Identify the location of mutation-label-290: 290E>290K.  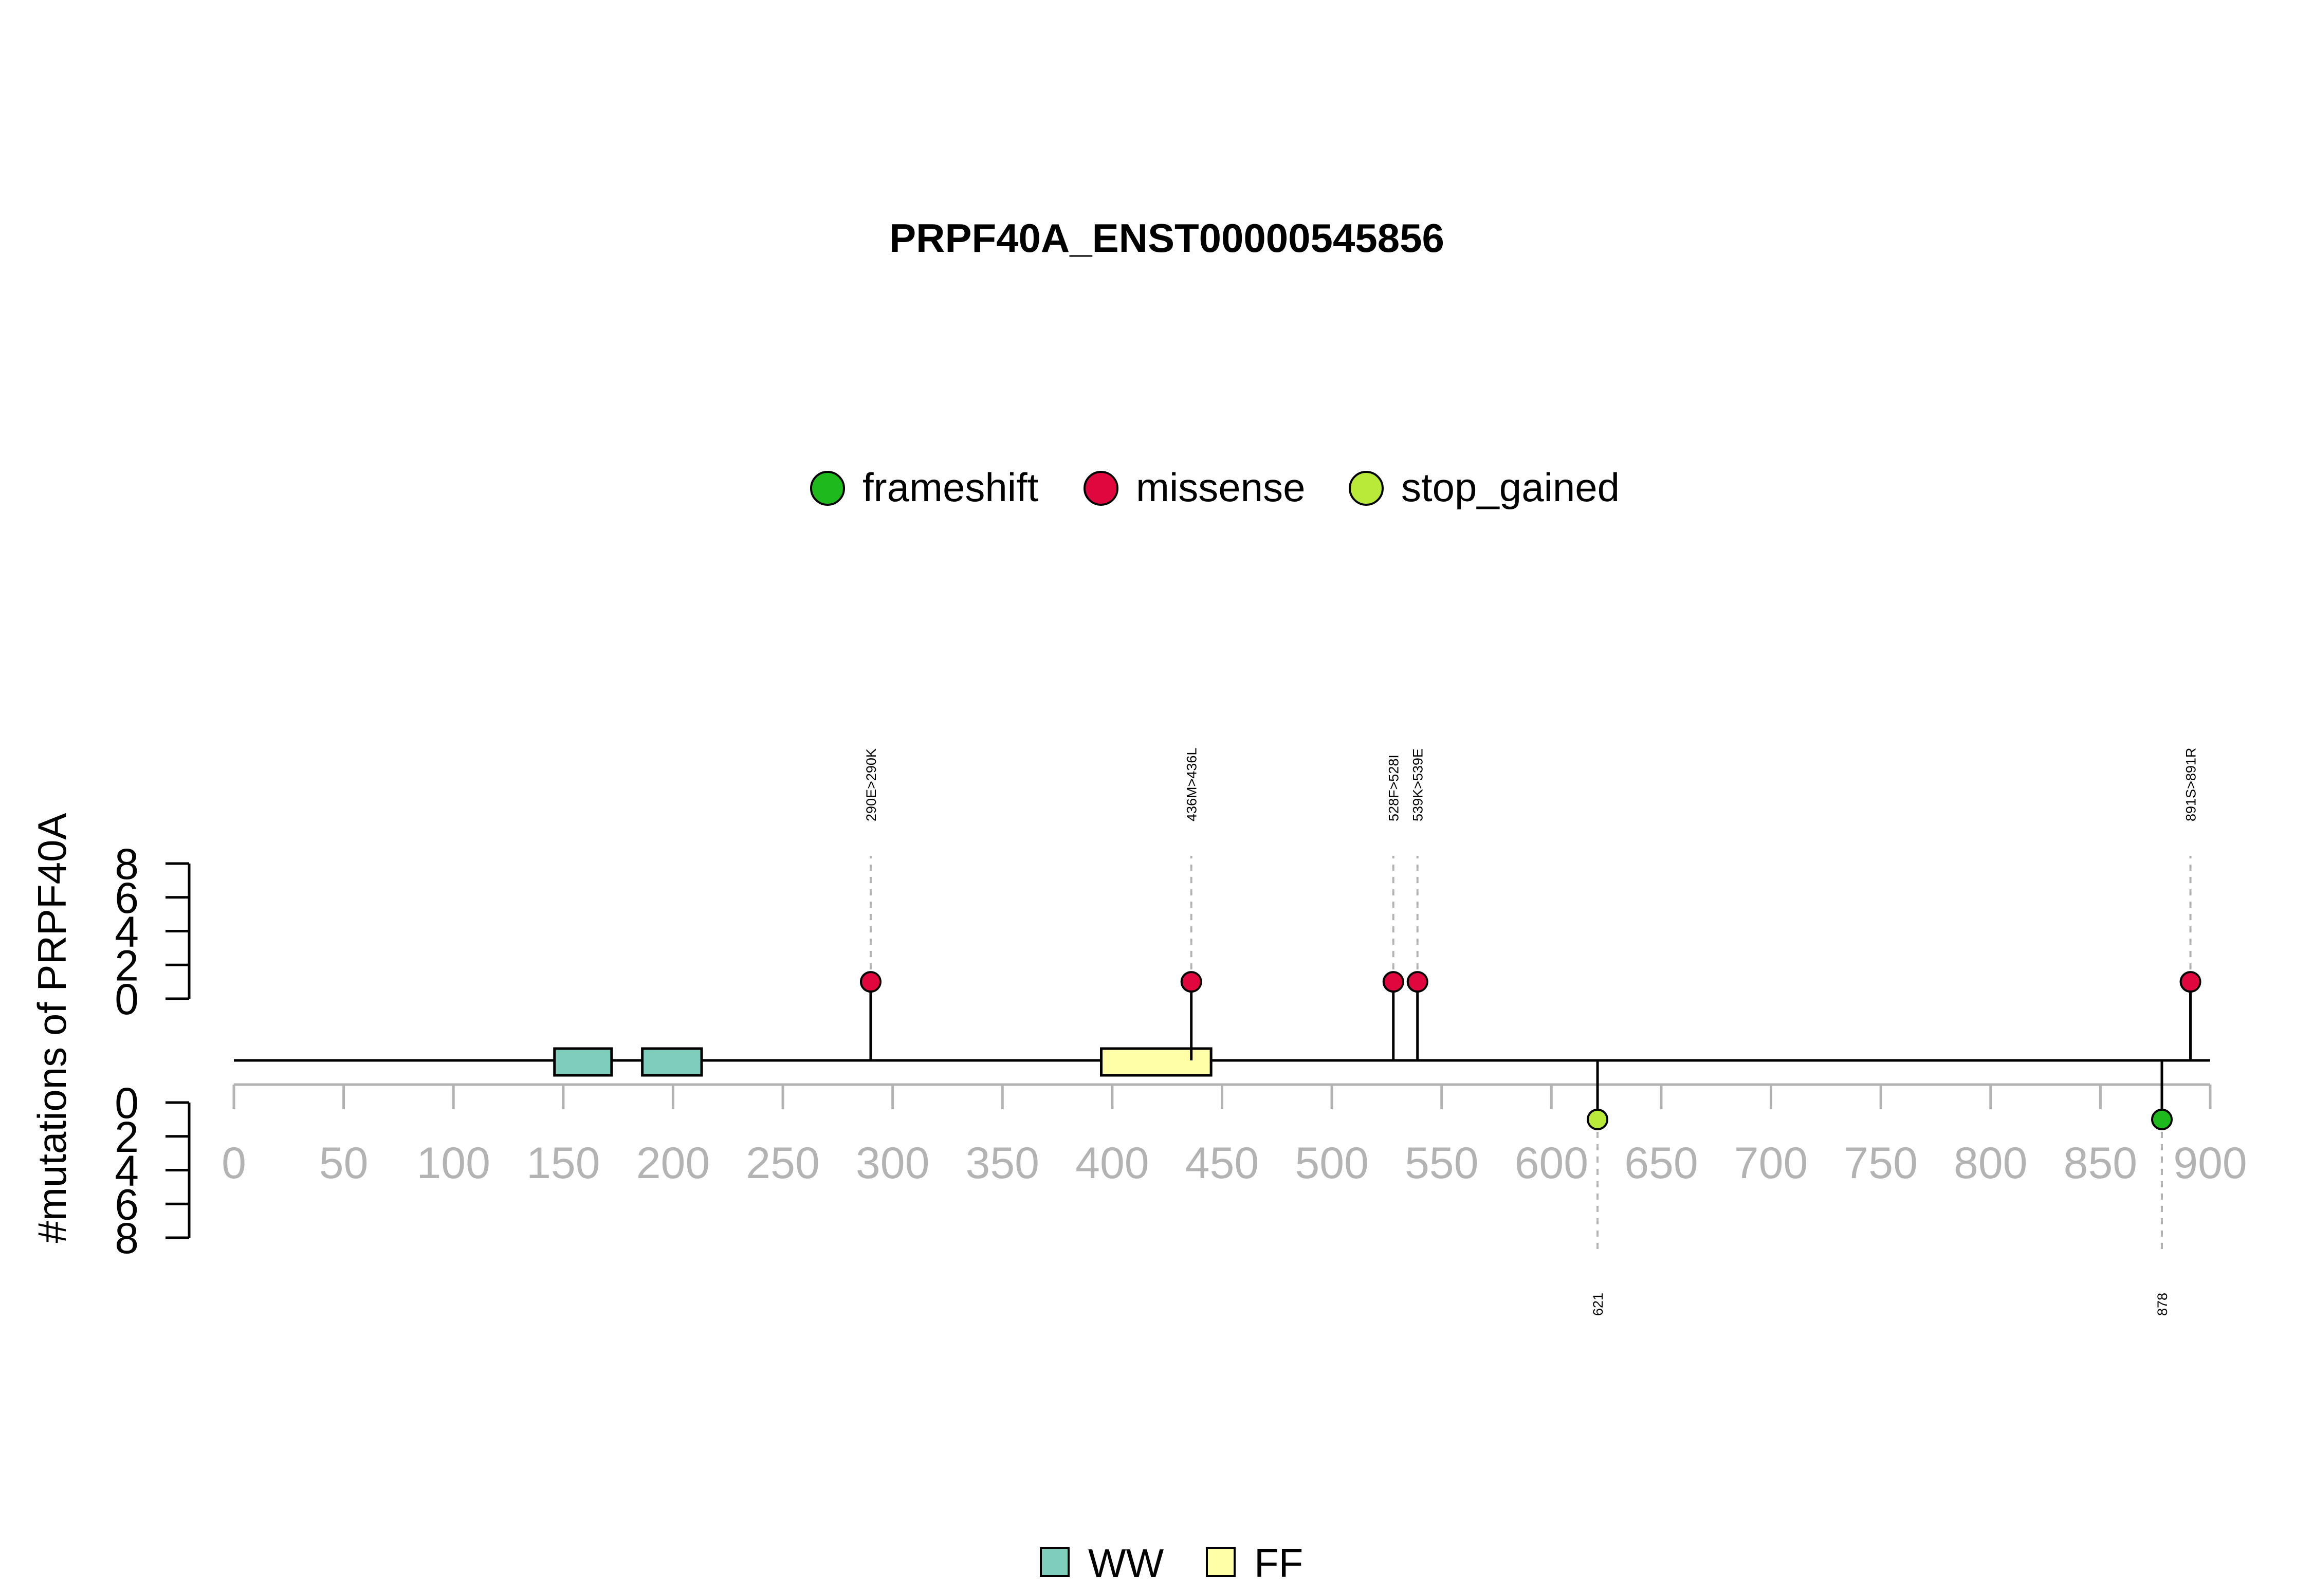
(871, 784).